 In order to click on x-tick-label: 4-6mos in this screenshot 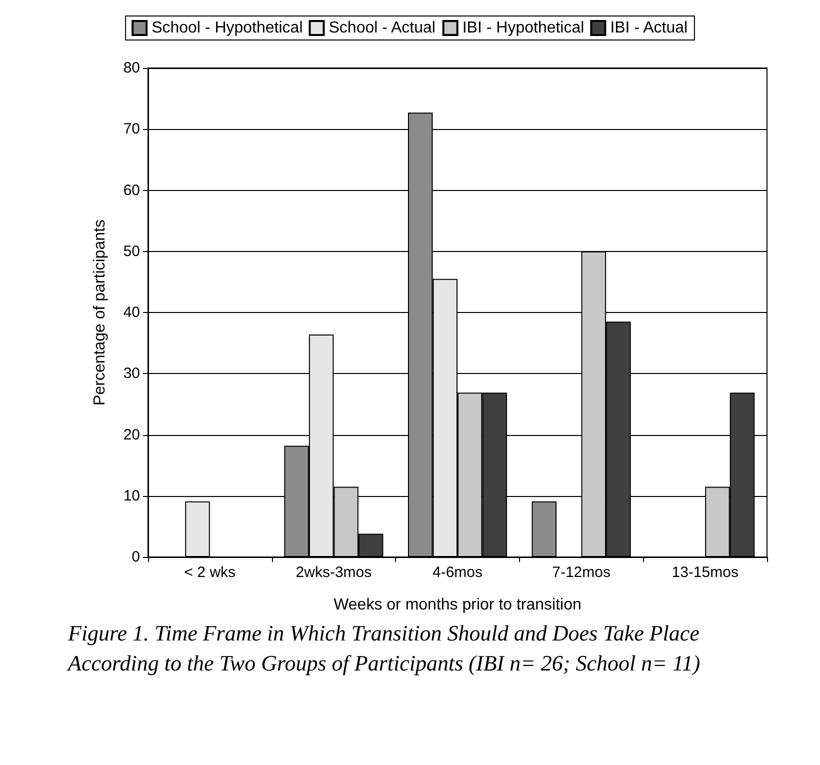, I will do `click(457, 572)`.